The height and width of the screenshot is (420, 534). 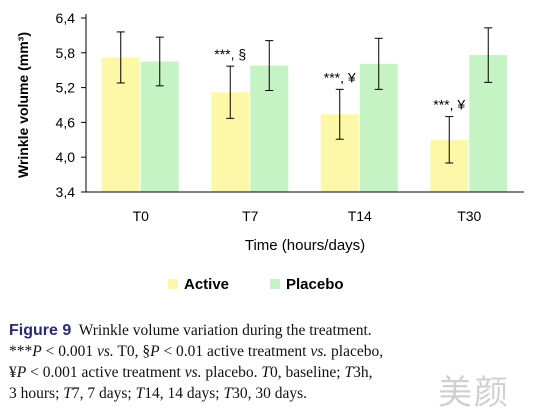 What do you see at coordinates (275, 284) in the screenshot?
I see `legend-swatch-placebo` at bounding box center [275, 284].